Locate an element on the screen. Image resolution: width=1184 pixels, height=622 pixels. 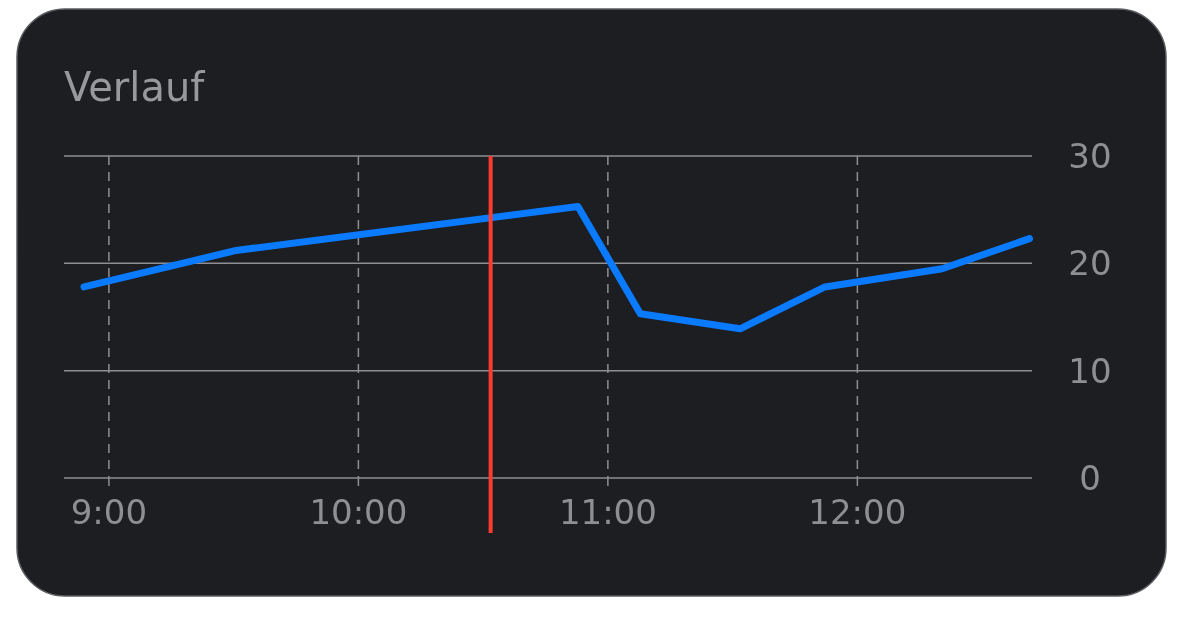
x-tick-label: 9:00 is located at coordinates (109, 512).